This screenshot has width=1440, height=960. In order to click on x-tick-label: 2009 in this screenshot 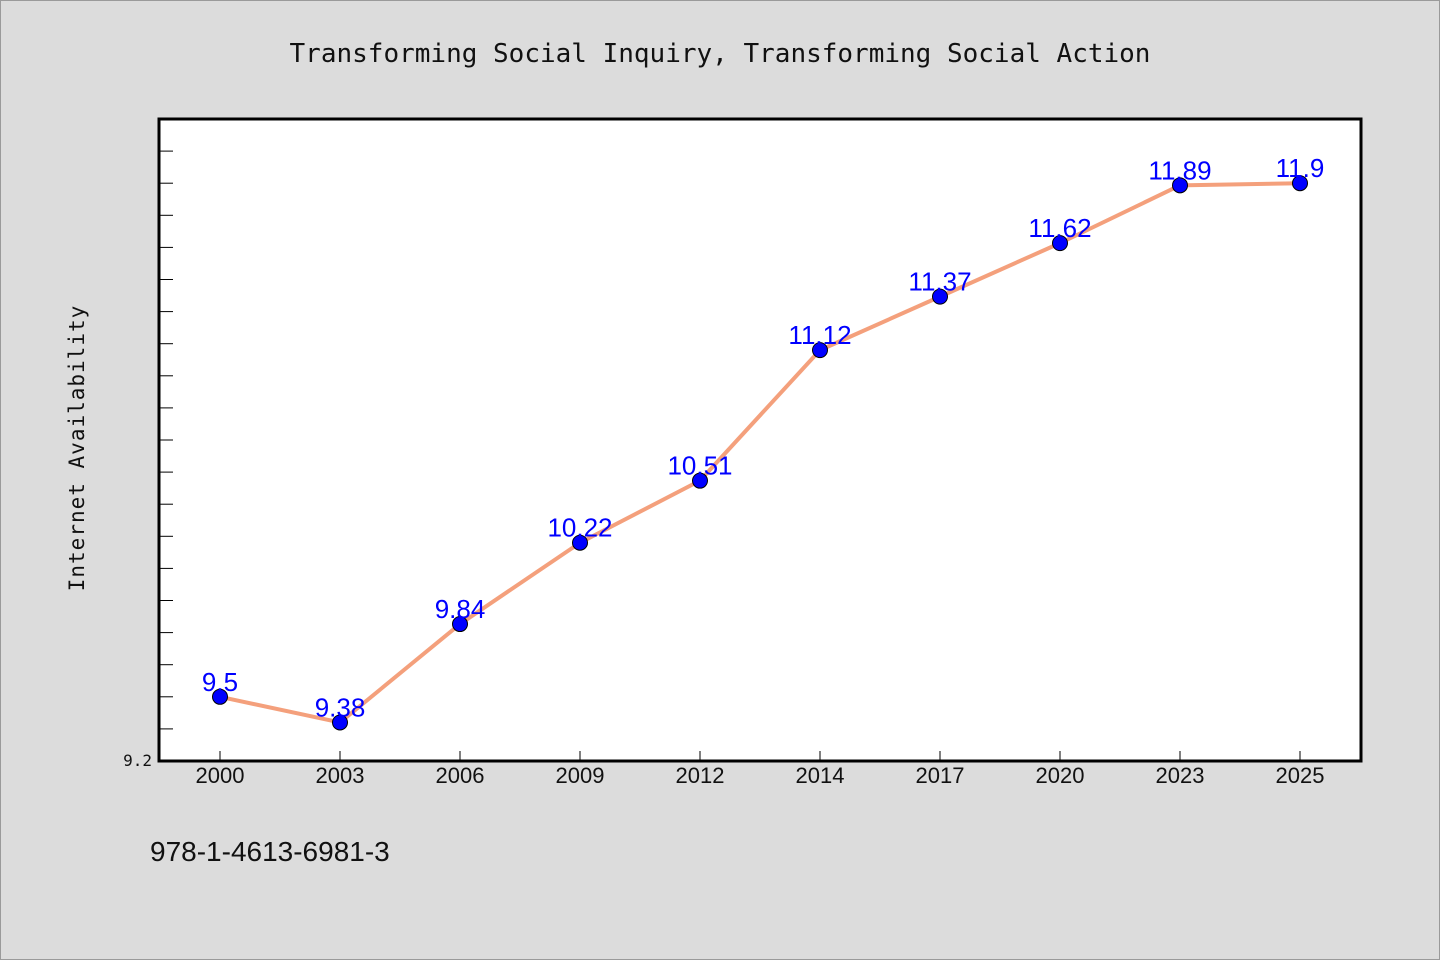, I will do `click(580, 775)`.